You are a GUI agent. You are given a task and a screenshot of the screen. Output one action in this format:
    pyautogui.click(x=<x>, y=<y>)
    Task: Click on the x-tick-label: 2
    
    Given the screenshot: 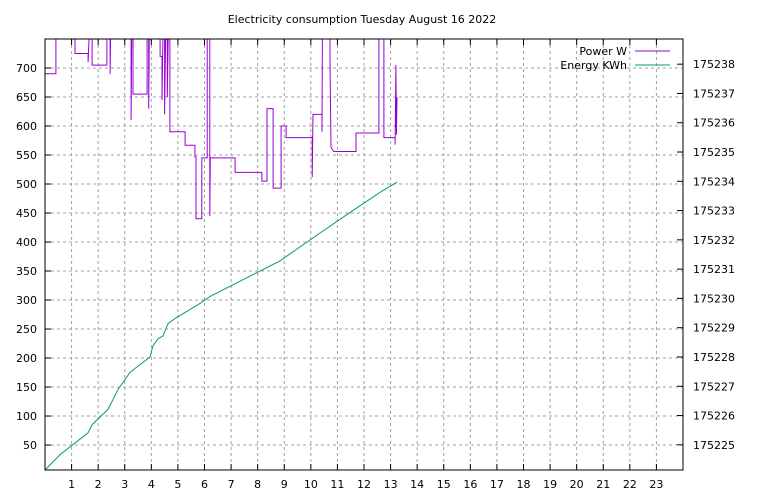 What is the action you would take?
    pyautogui.click(x=98, y=484)
    